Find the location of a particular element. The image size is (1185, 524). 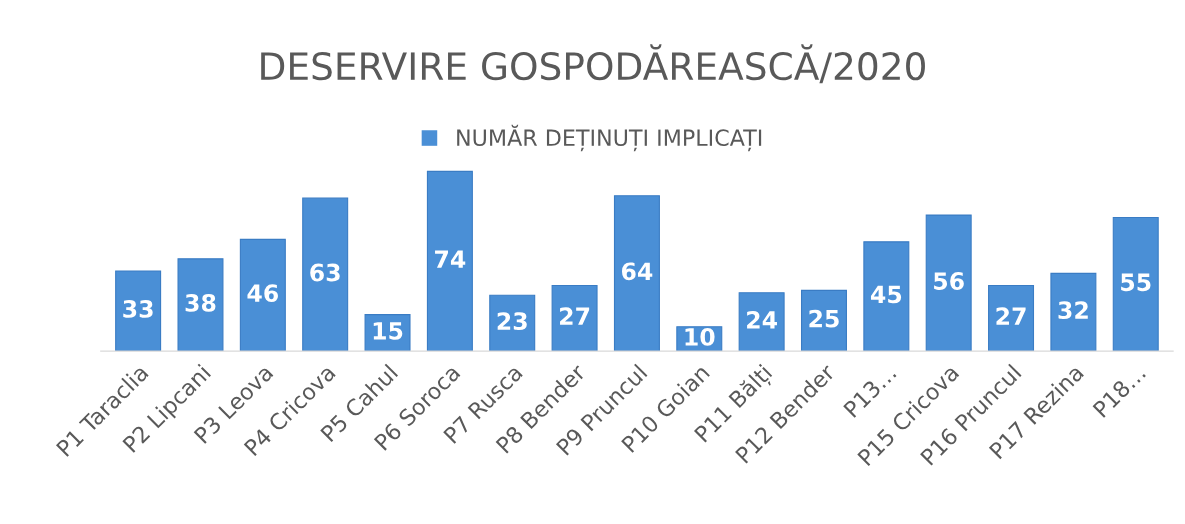

data-label: 64 is located at coordinates (637, 271).